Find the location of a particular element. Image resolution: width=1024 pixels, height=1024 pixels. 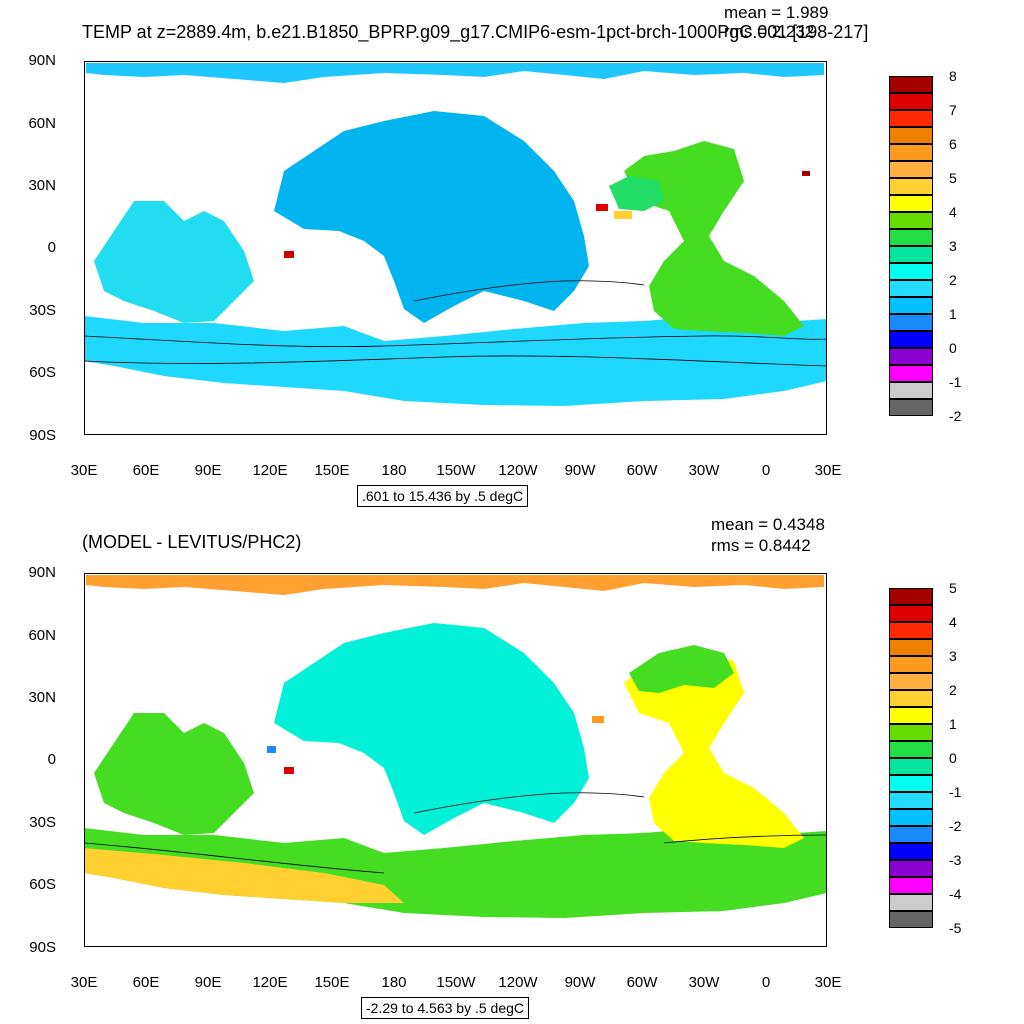

top-pacific-region is located at coordinates (431, 217).